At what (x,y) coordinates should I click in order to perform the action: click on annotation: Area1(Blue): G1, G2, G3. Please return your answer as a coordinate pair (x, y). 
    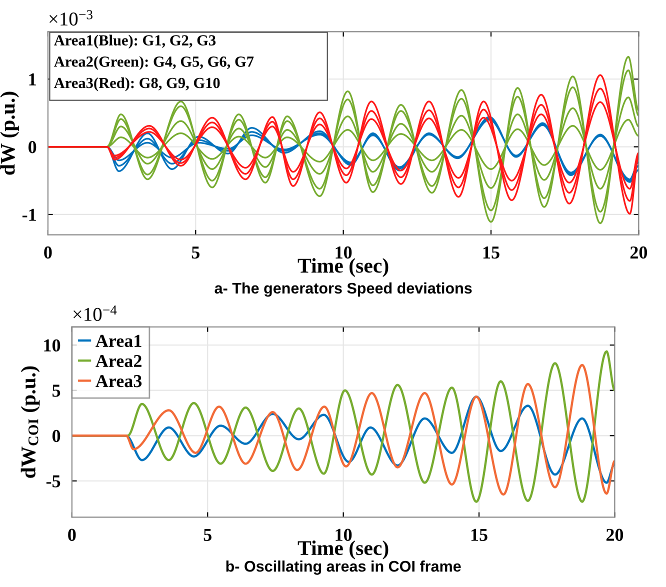
    Looking at the image, I should click on (135, 41).